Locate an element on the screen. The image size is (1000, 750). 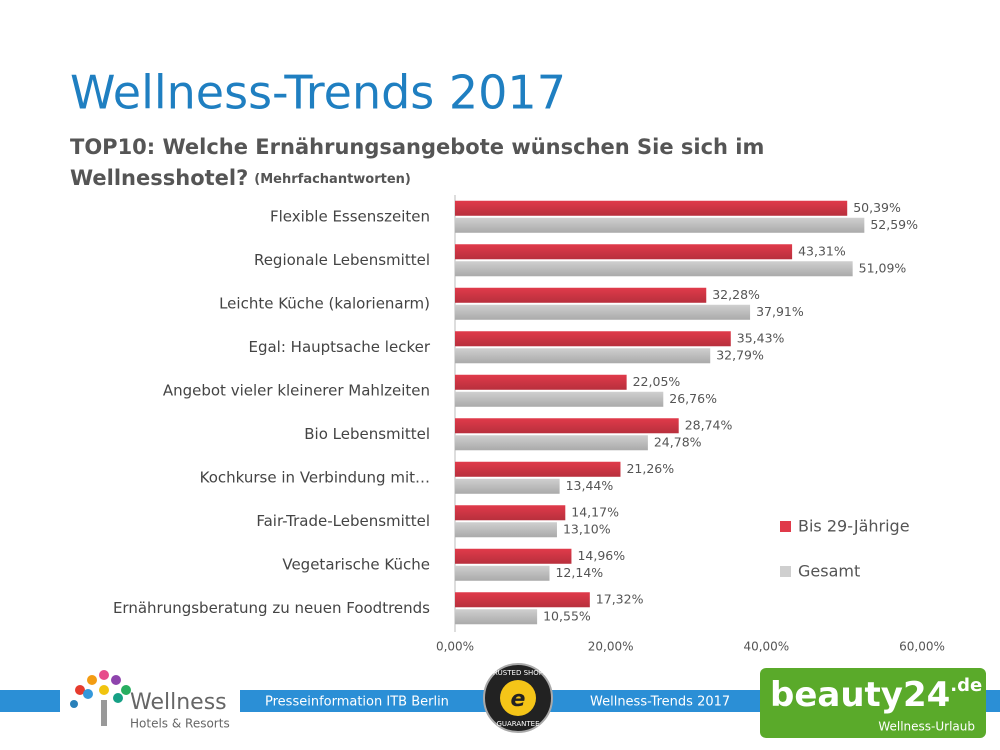
category-label: Egal: Hauptsache lecker is located at coordinates (339, 347).